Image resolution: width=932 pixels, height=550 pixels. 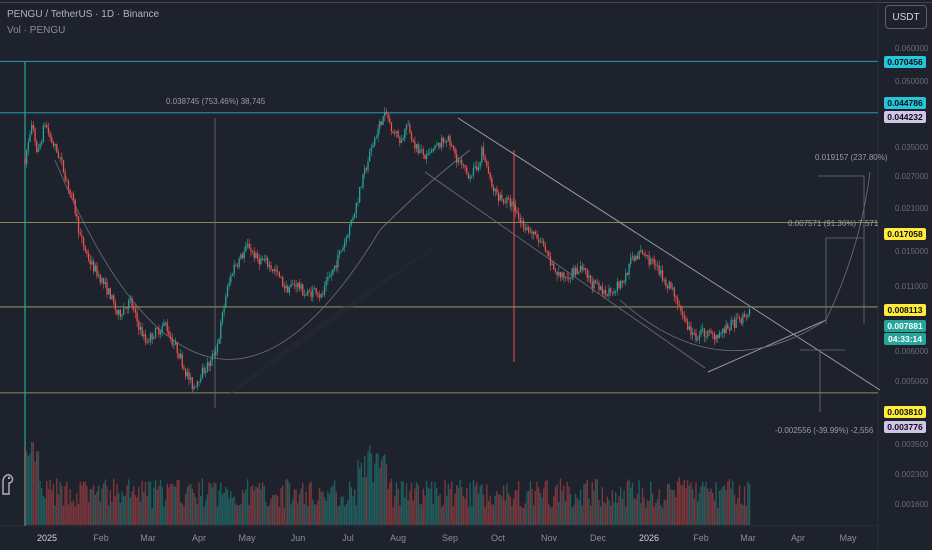 I want to click on volume-legend: Vol · PENGU, so click(x=36, y=30).